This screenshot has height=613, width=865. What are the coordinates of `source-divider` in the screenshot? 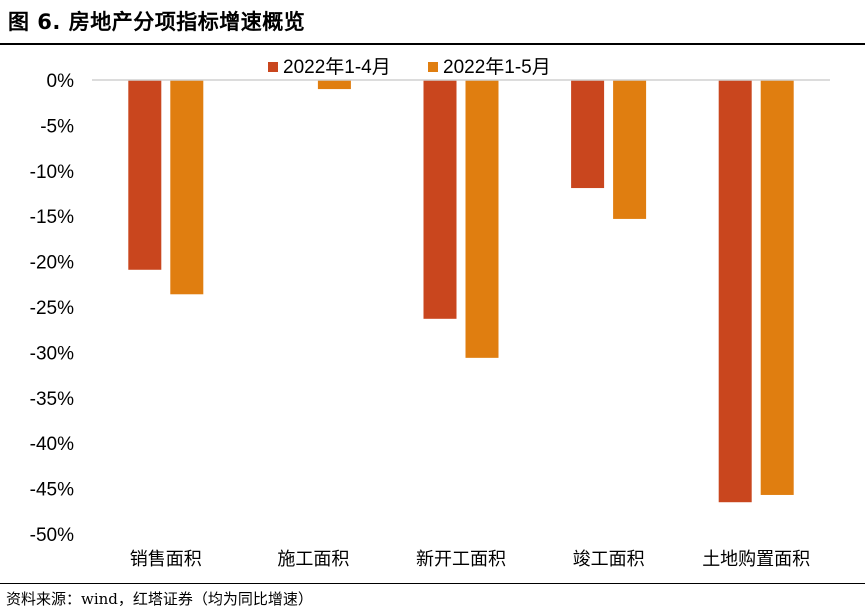 It's located at (432, 583).